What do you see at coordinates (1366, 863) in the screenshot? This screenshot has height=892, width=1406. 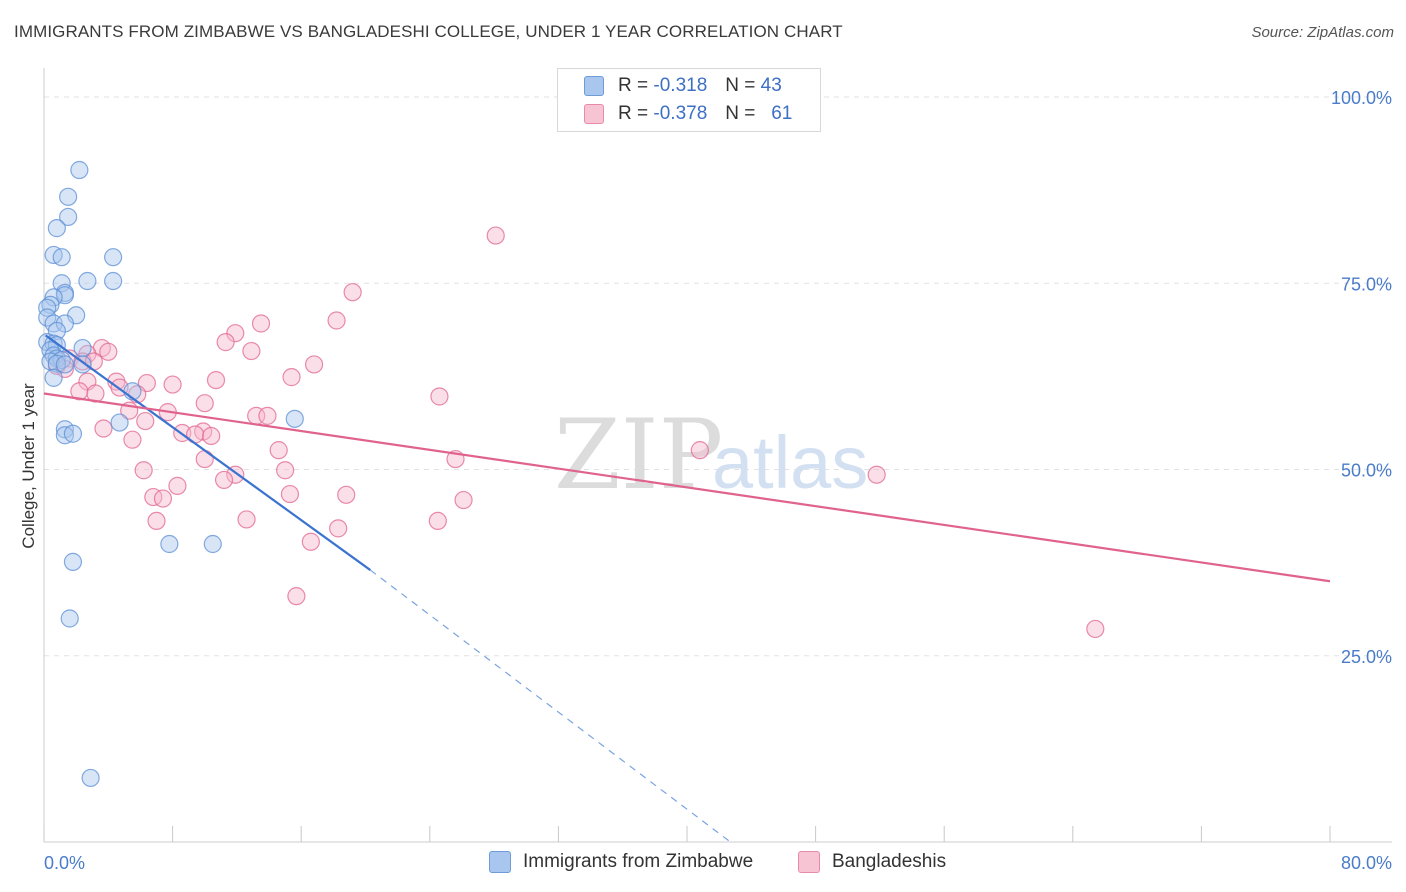 I see `x-tick-label-max: 80.0%` at bounding box center [1366, 863].